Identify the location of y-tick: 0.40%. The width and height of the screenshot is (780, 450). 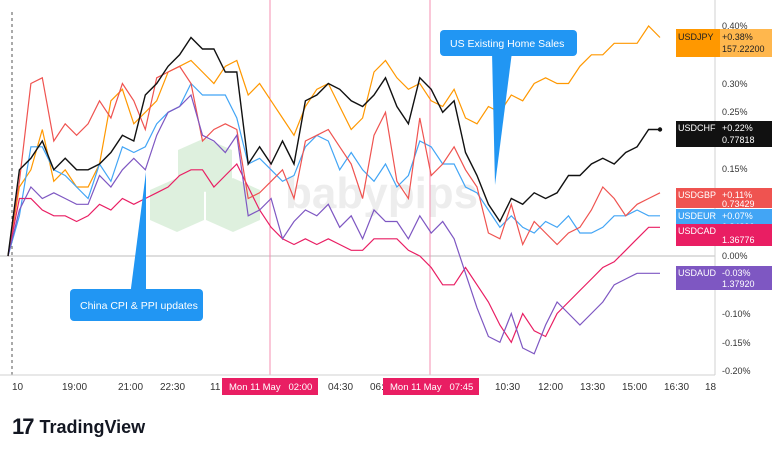
(735, 26).